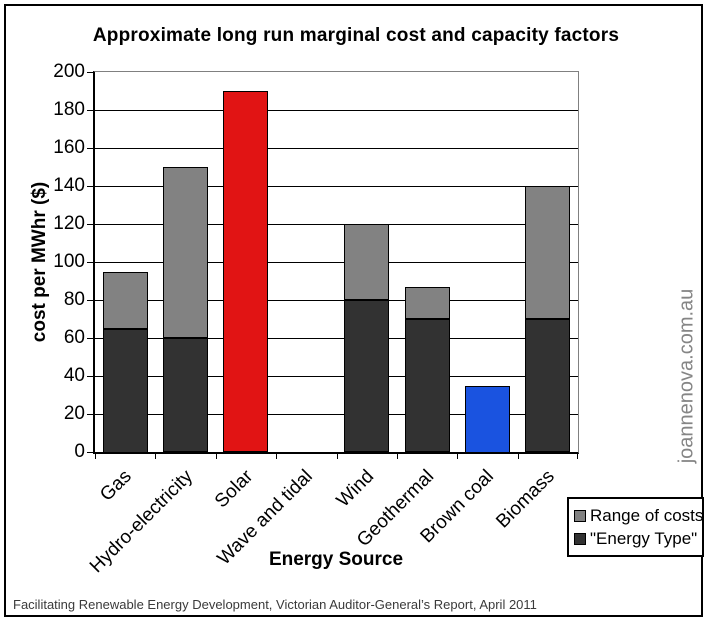  Describe the element at coordinates (580, 515) in the screenshot. I see `range-of-costs-swatch-icon` at that location.